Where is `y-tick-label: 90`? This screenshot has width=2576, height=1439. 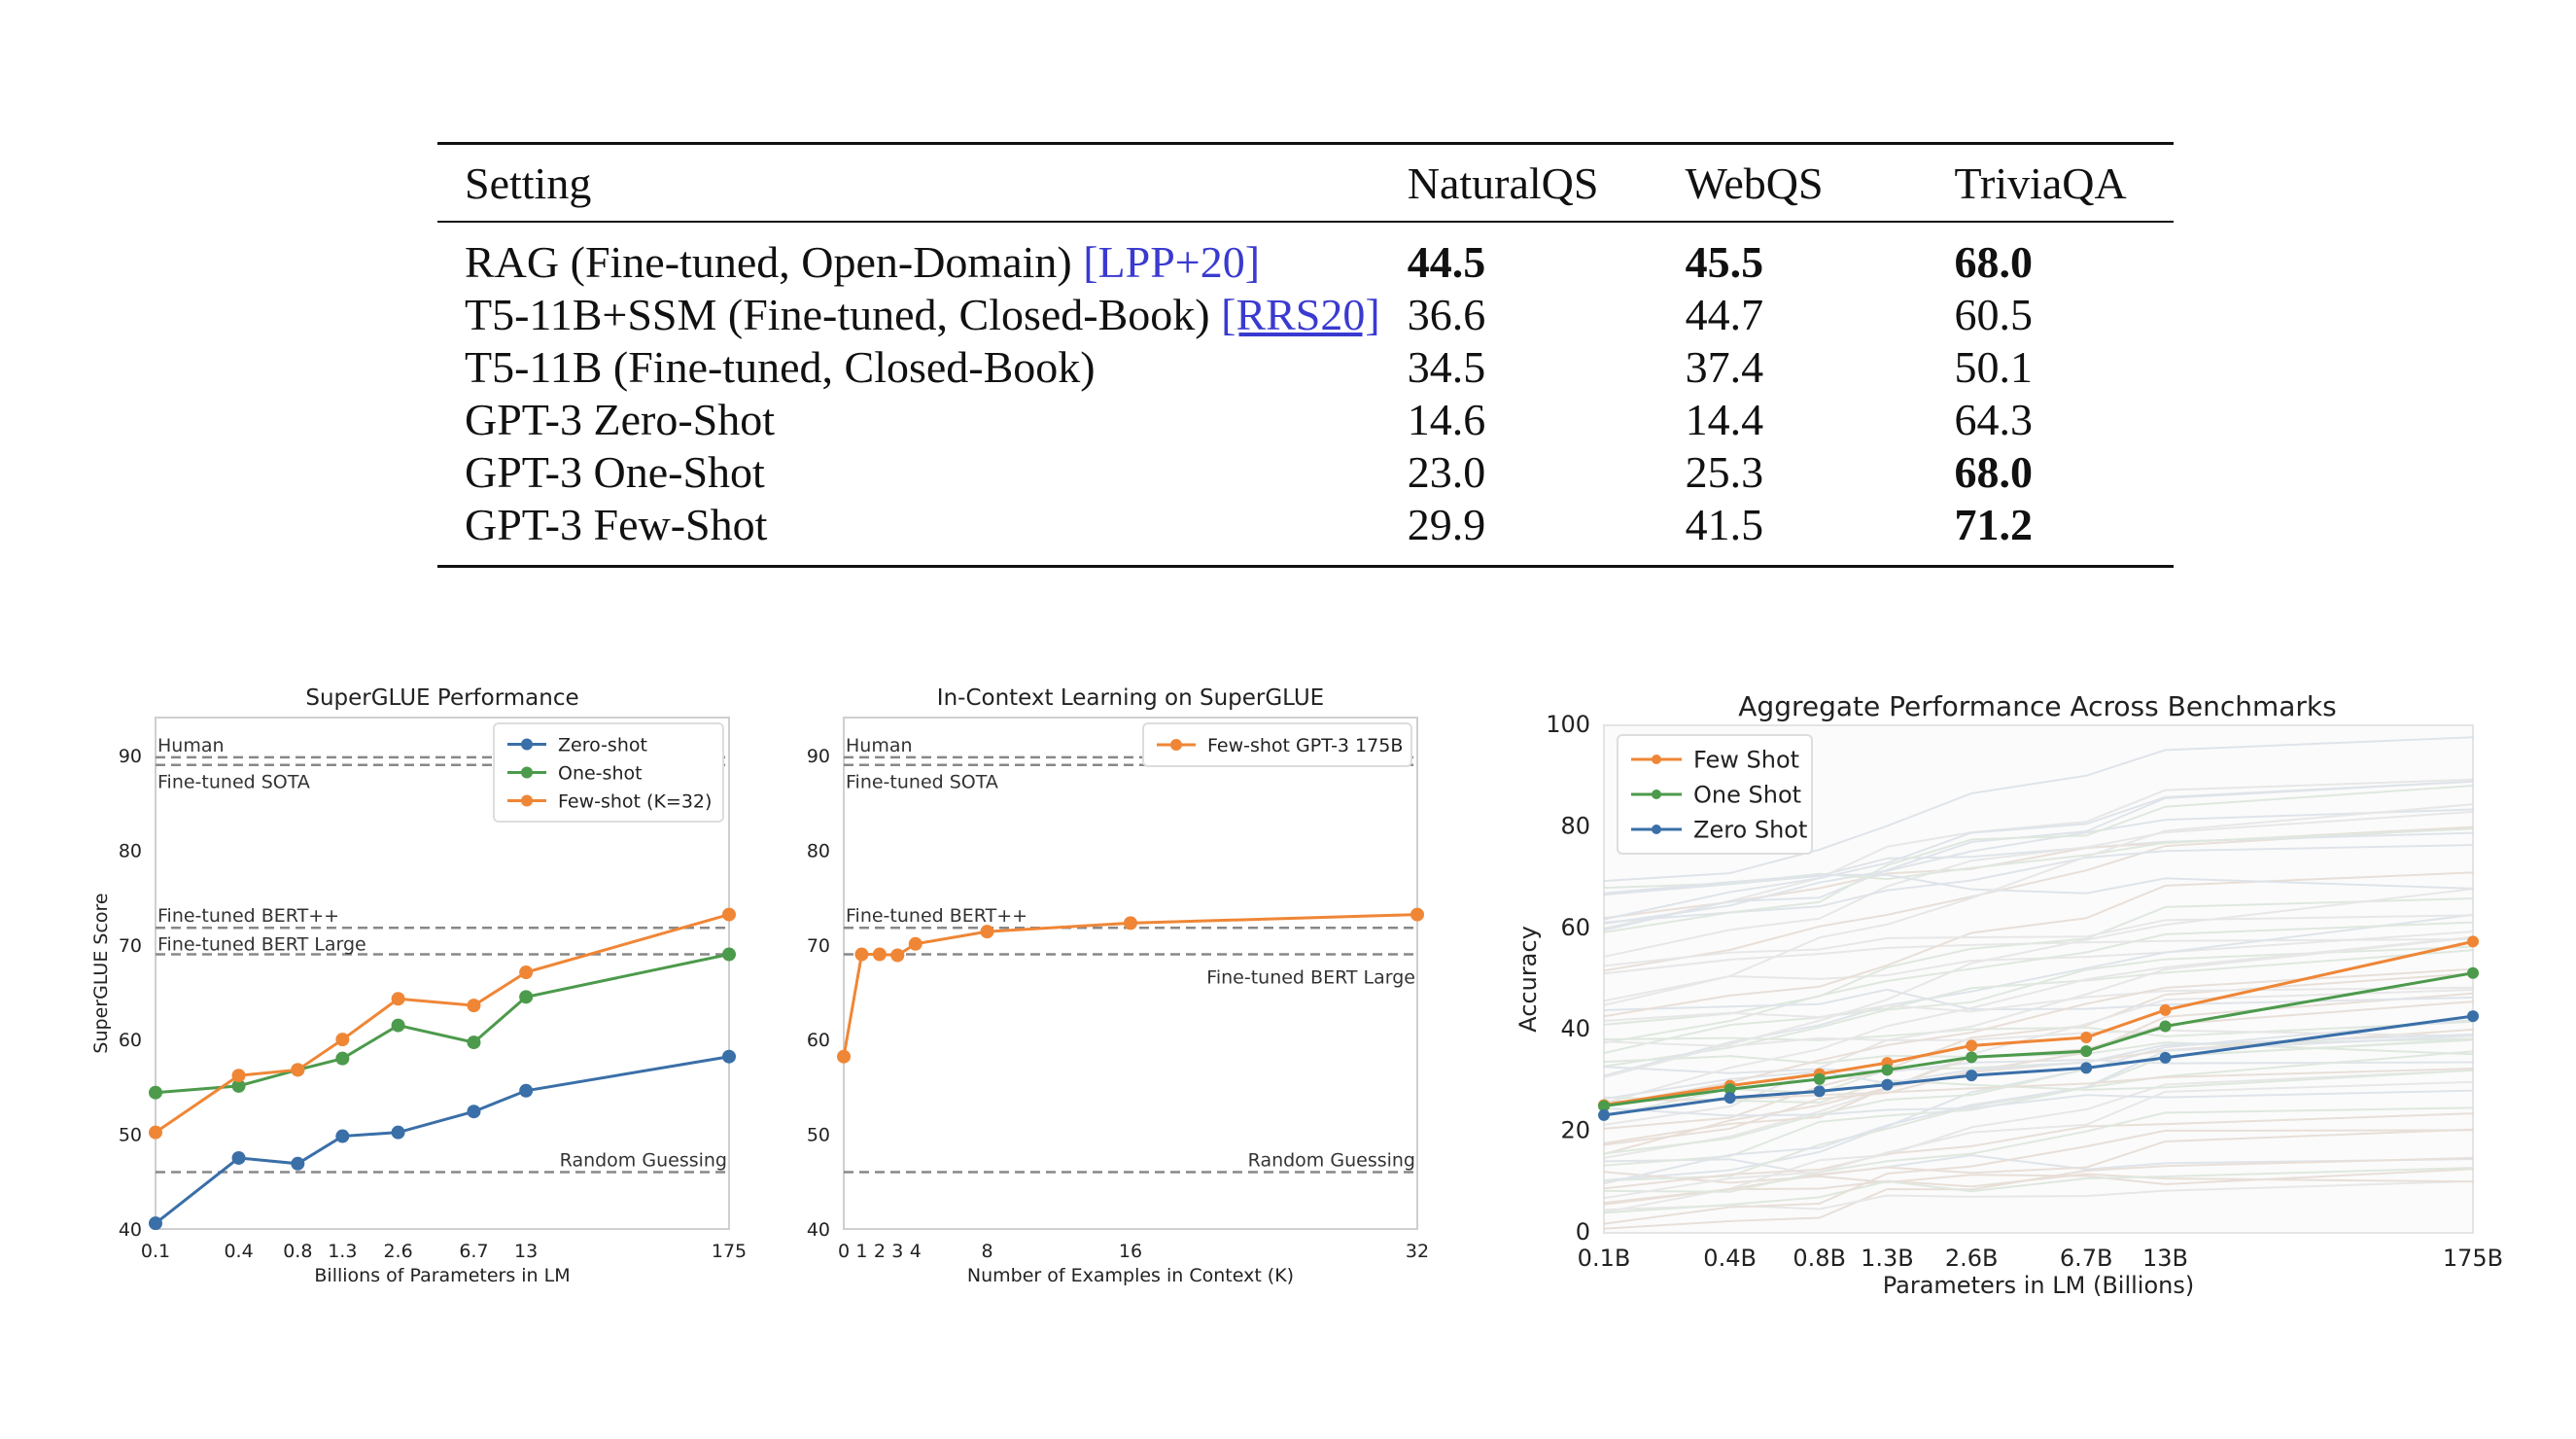
y-tick-label: 90 is located at coordinates (818, 757).